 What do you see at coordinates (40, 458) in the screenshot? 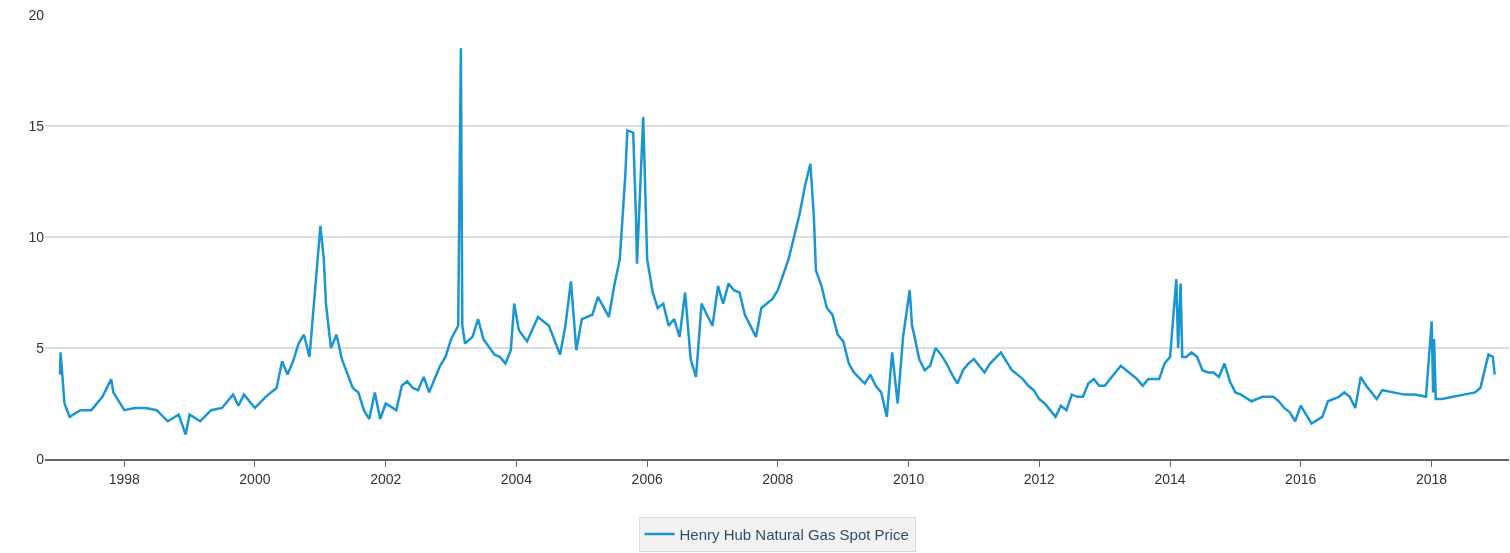
I see `y-tick-label: 0` at bounding box center [40, 458].